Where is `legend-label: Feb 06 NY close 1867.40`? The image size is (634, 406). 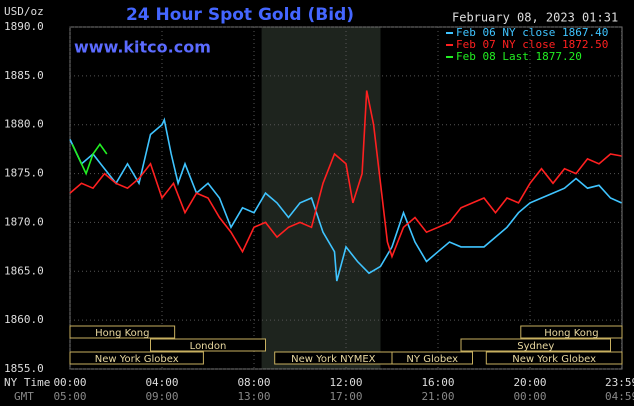
legend-label: Feb 06 NY close 1867.40 is located at coordinates (532, 32).